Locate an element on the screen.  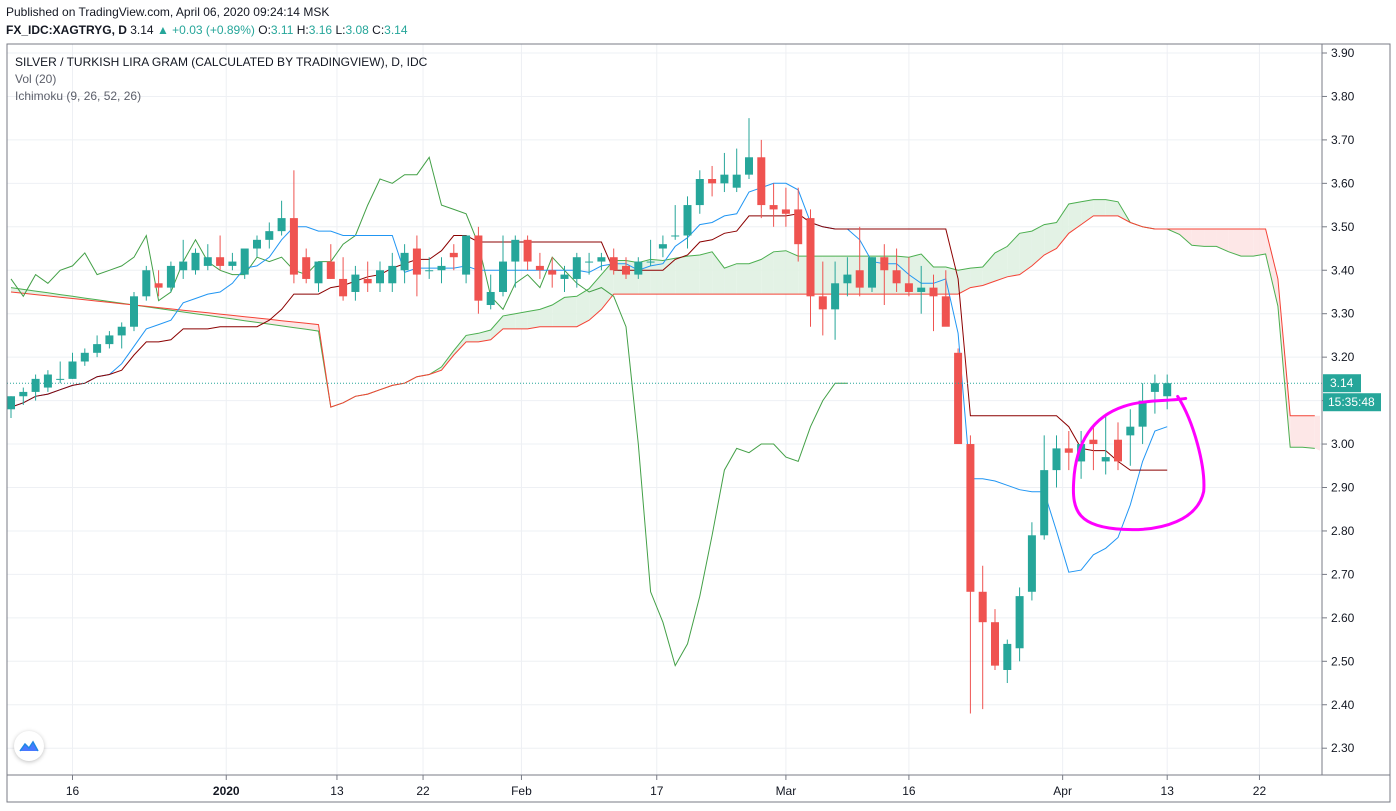
x-tick-label: Feb is located at coordinates (521, 791).